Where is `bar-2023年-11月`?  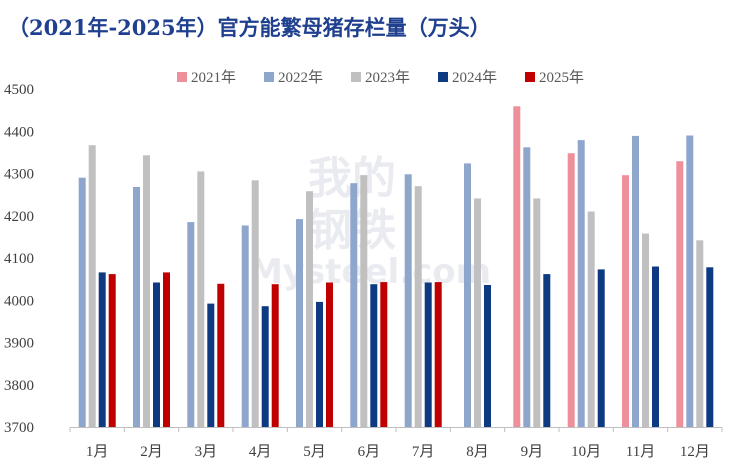 bar-2023年-11月 is located at coordinates (645, 330).